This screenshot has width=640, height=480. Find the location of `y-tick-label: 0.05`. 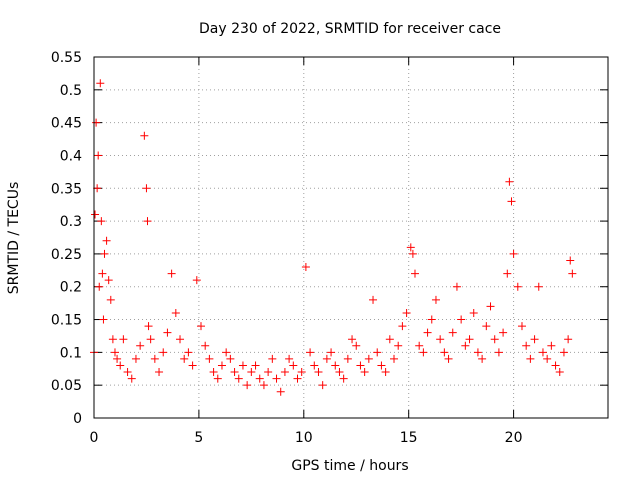

y-tick-label: 0.05 is located at coordinates (66, 386).